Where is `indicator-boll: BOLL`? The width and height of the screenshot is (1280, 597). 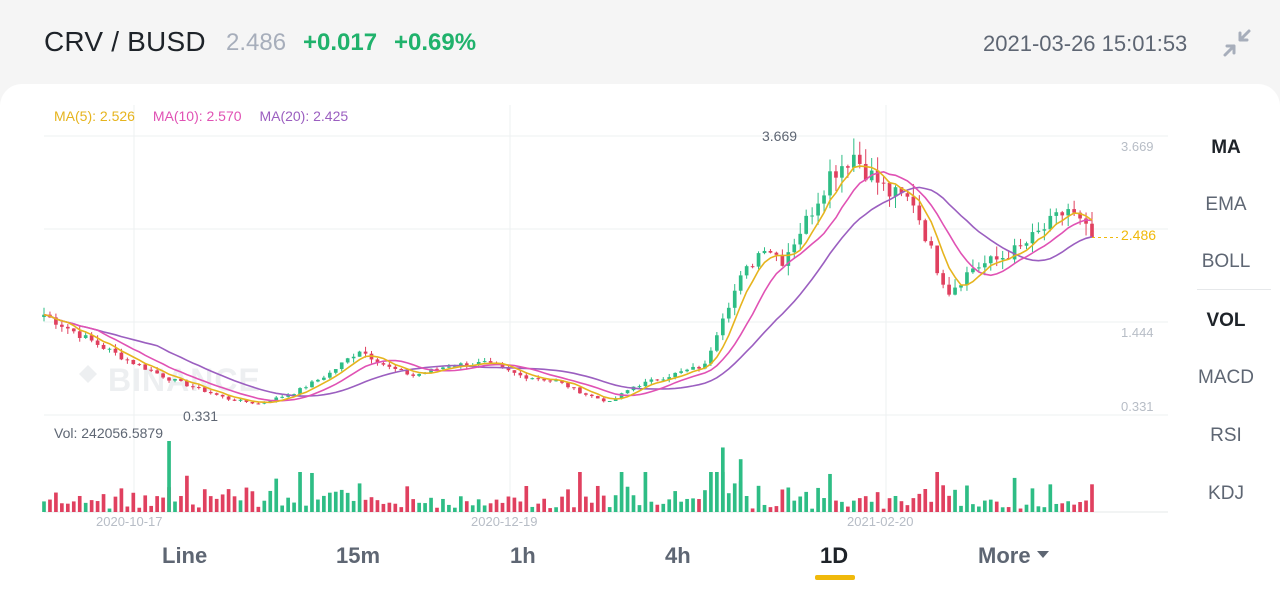
indicator-boll: BOLL is located at coordinates (1226, 261).